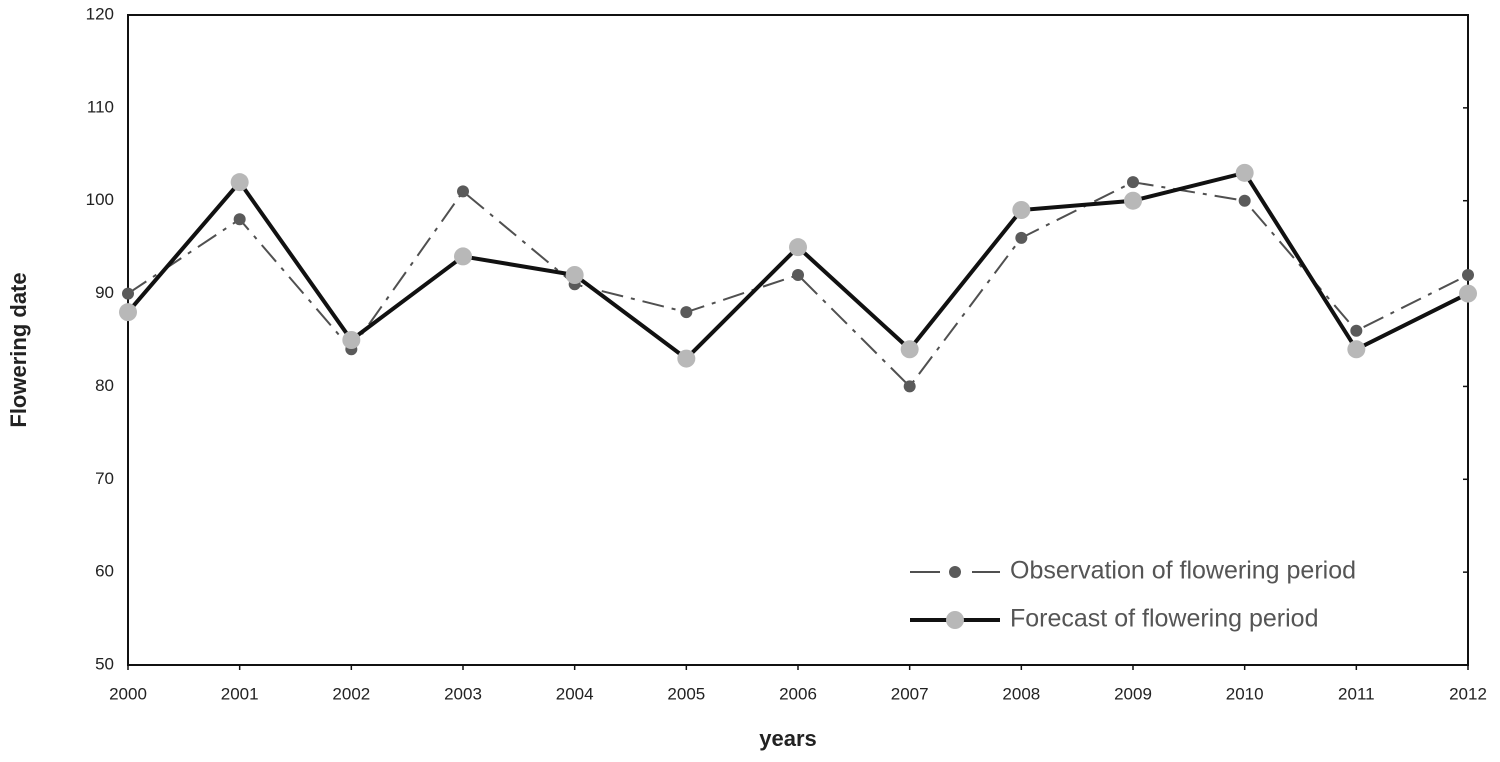 This screenshot has height=762, width=1500. What do you see at coordinates (788, 738) in the screenshot?
I see `x-axis-title: years` at bounding box center [788, 738].